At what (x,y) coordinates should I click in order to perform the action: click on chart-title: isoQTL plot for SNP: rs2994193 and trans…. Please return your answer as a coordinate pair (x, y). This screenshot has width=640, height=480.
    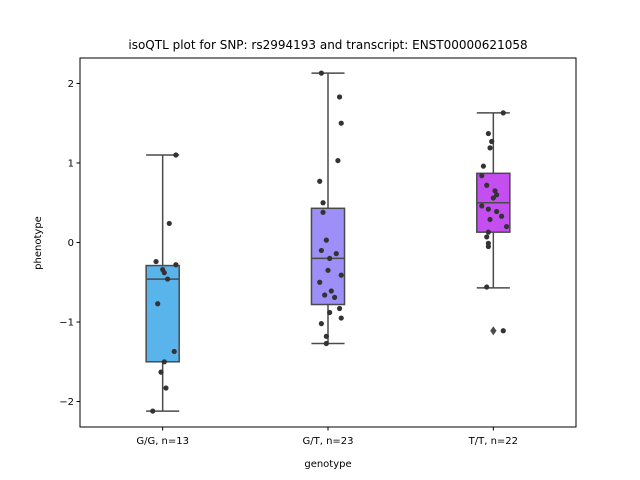
    Looking at the image, I should click on (327, 45).